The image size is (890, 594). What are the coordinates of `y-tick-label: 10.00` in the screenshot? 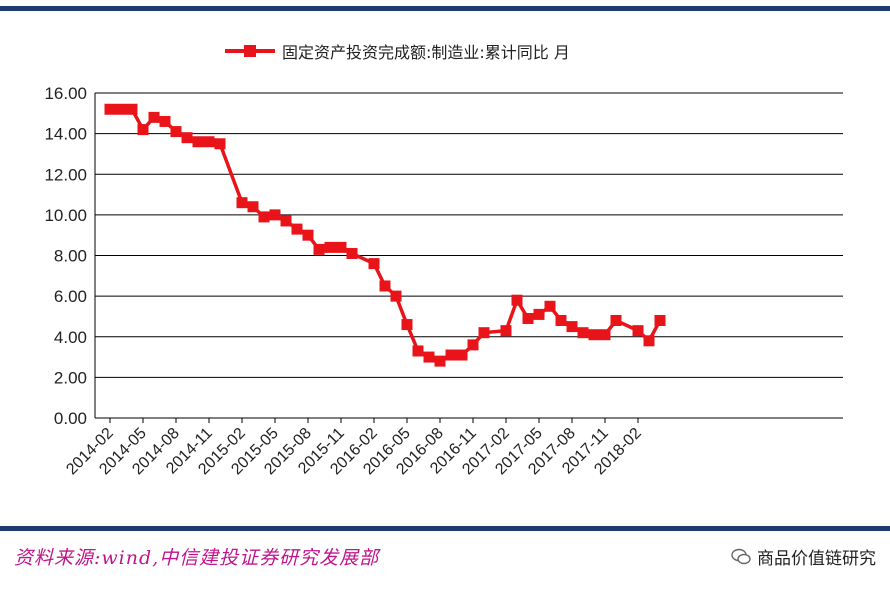 It's located at (65, 215).